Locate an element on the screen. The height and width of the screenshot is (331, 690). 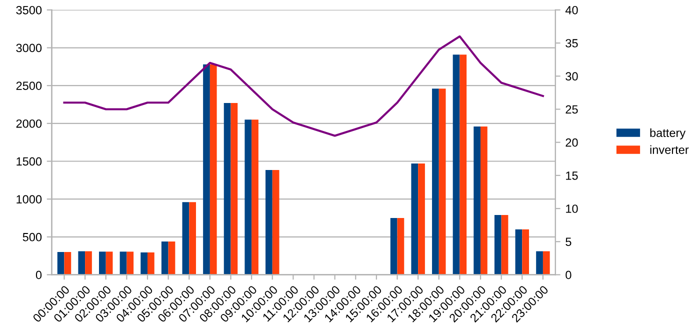
y-tick-label: 2000 is located at coordinates (29, 123).